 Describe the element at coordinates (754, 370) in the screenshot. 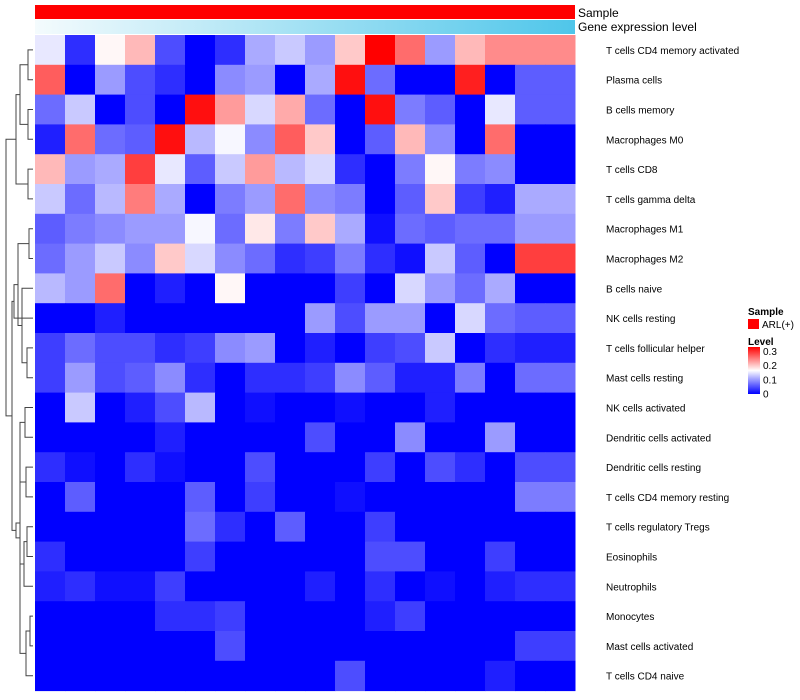

I see `level-colorbar` at that location.